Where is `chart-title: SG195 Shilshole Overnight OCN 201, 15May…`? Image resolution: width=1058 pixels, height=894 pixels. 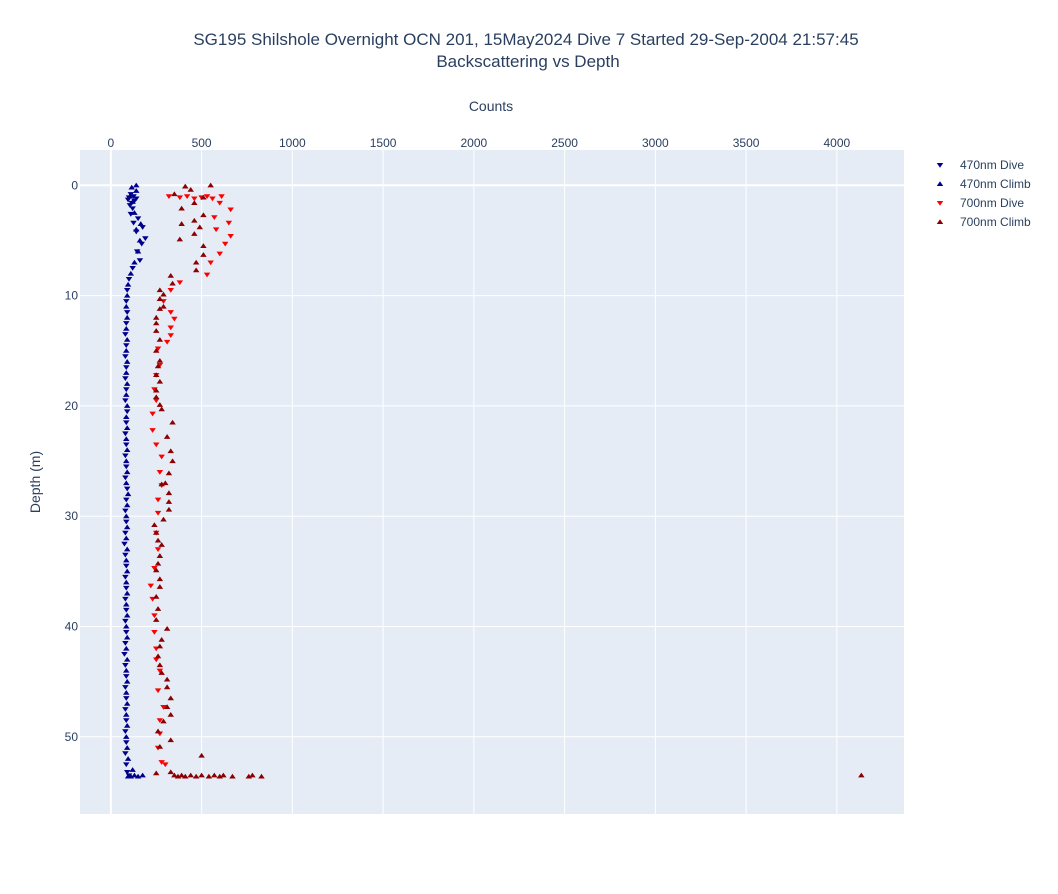 chart-title: SG195 Shilshole Overnight OCN 201, 15May… is located at coordinates (525, 39).